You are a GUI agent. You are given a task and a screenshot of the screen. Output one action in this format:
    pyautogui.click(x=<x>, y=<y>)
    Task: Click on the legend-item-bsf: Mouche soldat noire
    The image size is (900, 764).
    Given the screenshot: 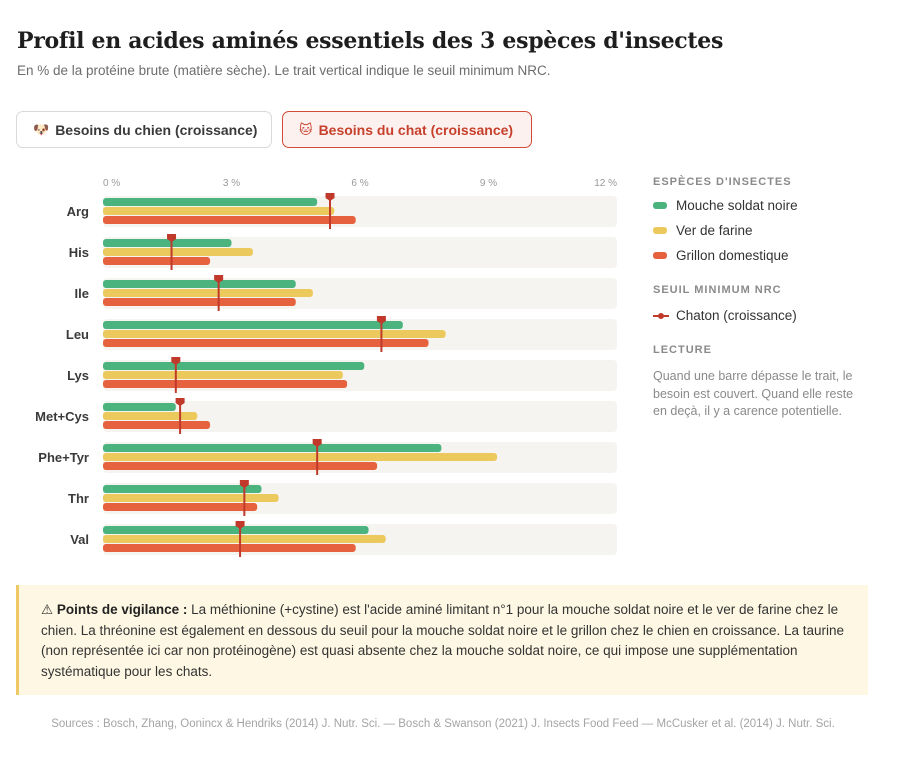 What is the action you would take?
    pyautogui.click(x=760, y=205)
    